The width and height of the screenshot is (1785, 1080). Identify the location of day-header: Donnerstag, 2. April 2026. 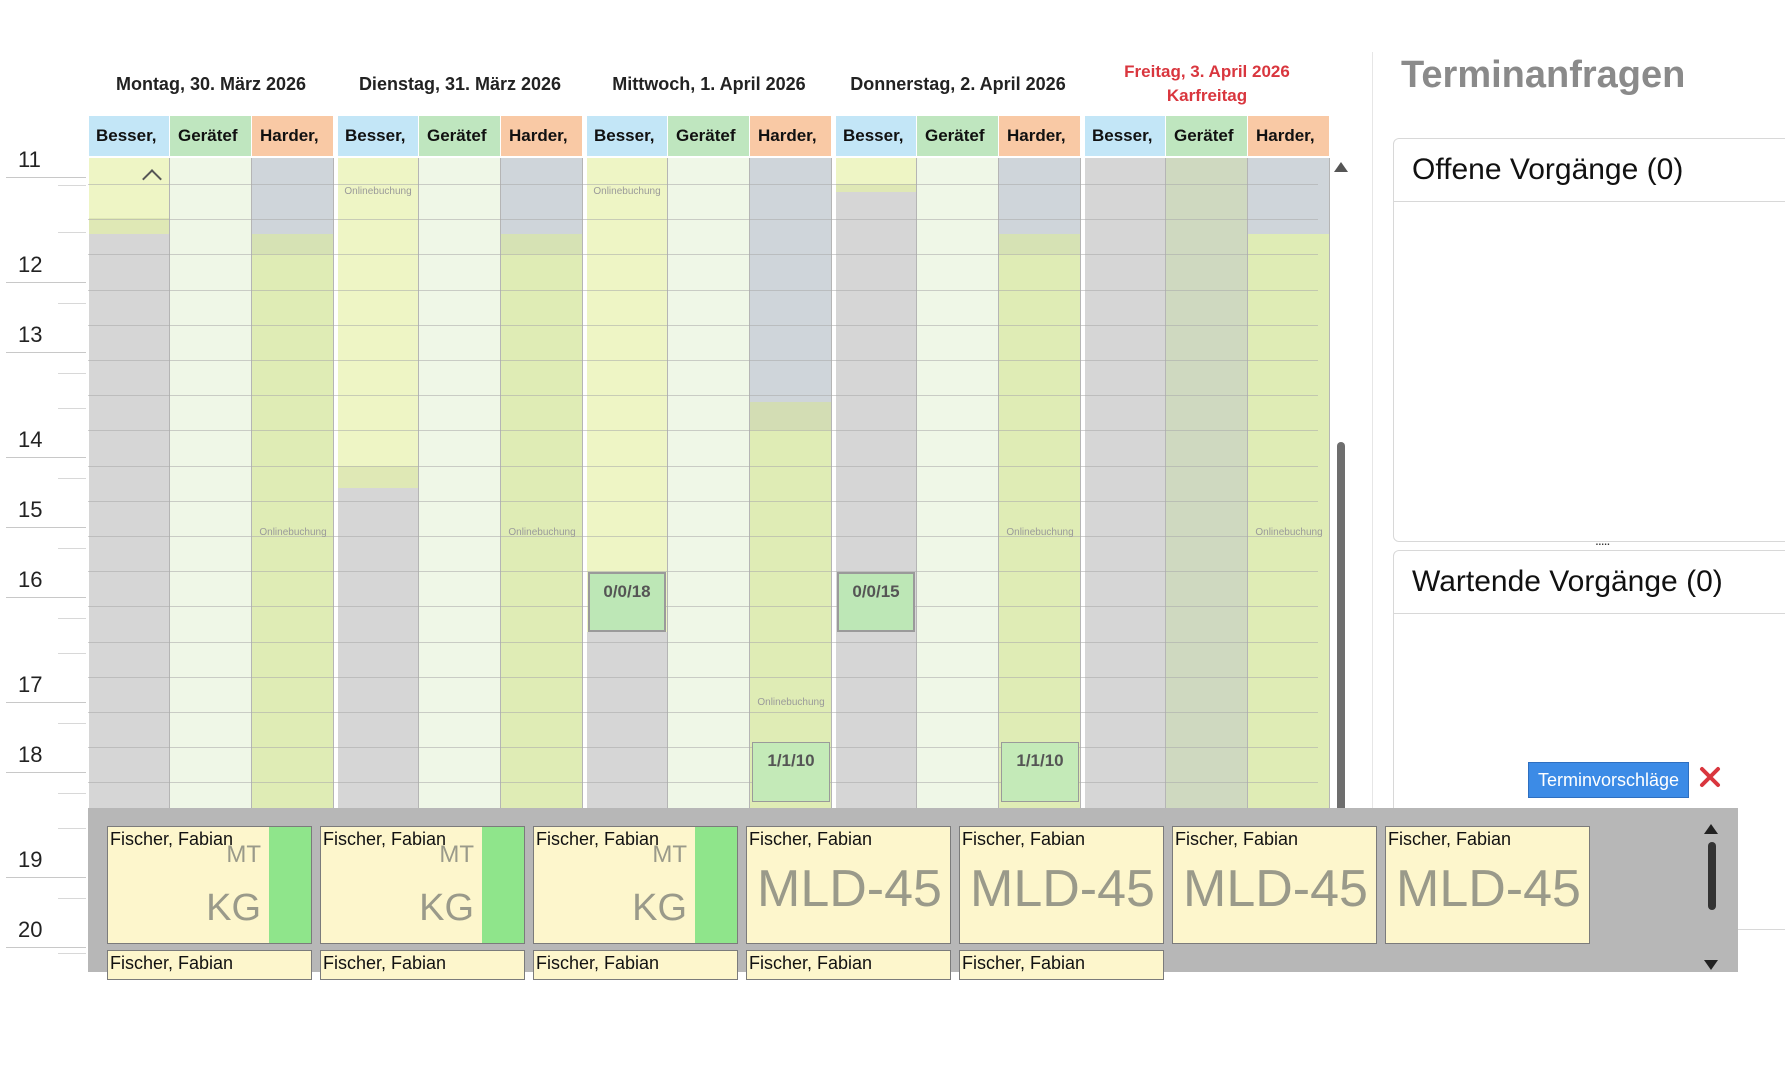
(958, 84).